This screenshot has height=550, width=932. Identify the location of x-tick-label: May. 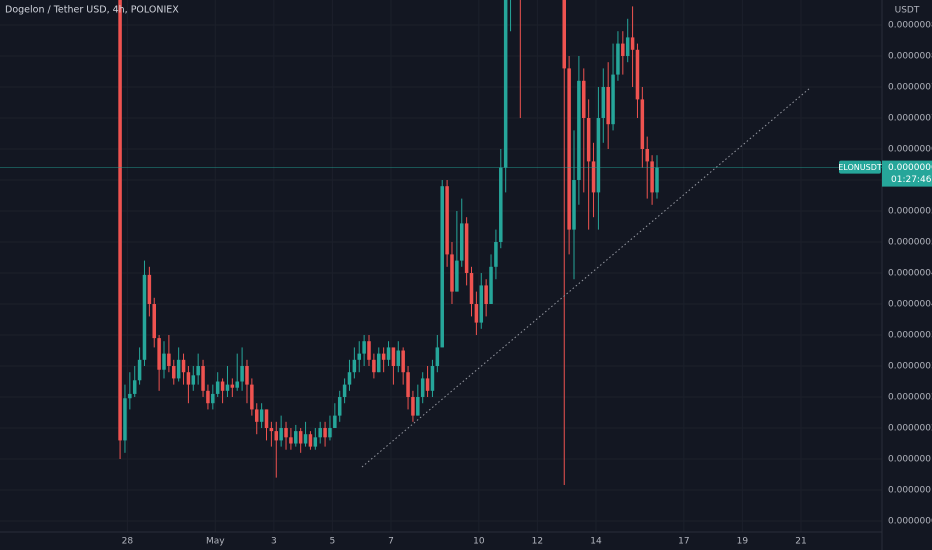
(215, 542).